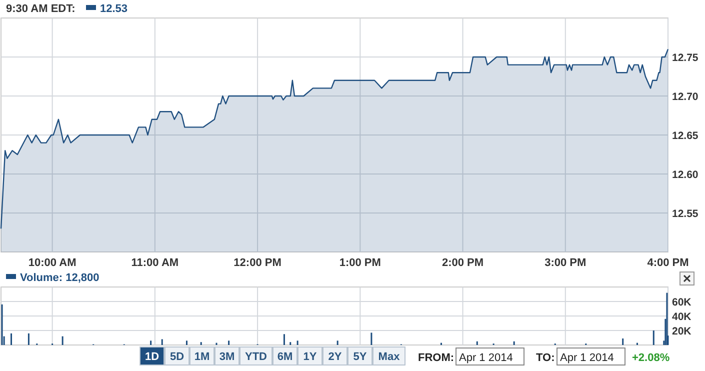 The width and height of the screenshot is (705, 371). Describe the element at coordinates (565, 263) in the screenshot. I see `x-tick-label: 3:00 PM` at that location.